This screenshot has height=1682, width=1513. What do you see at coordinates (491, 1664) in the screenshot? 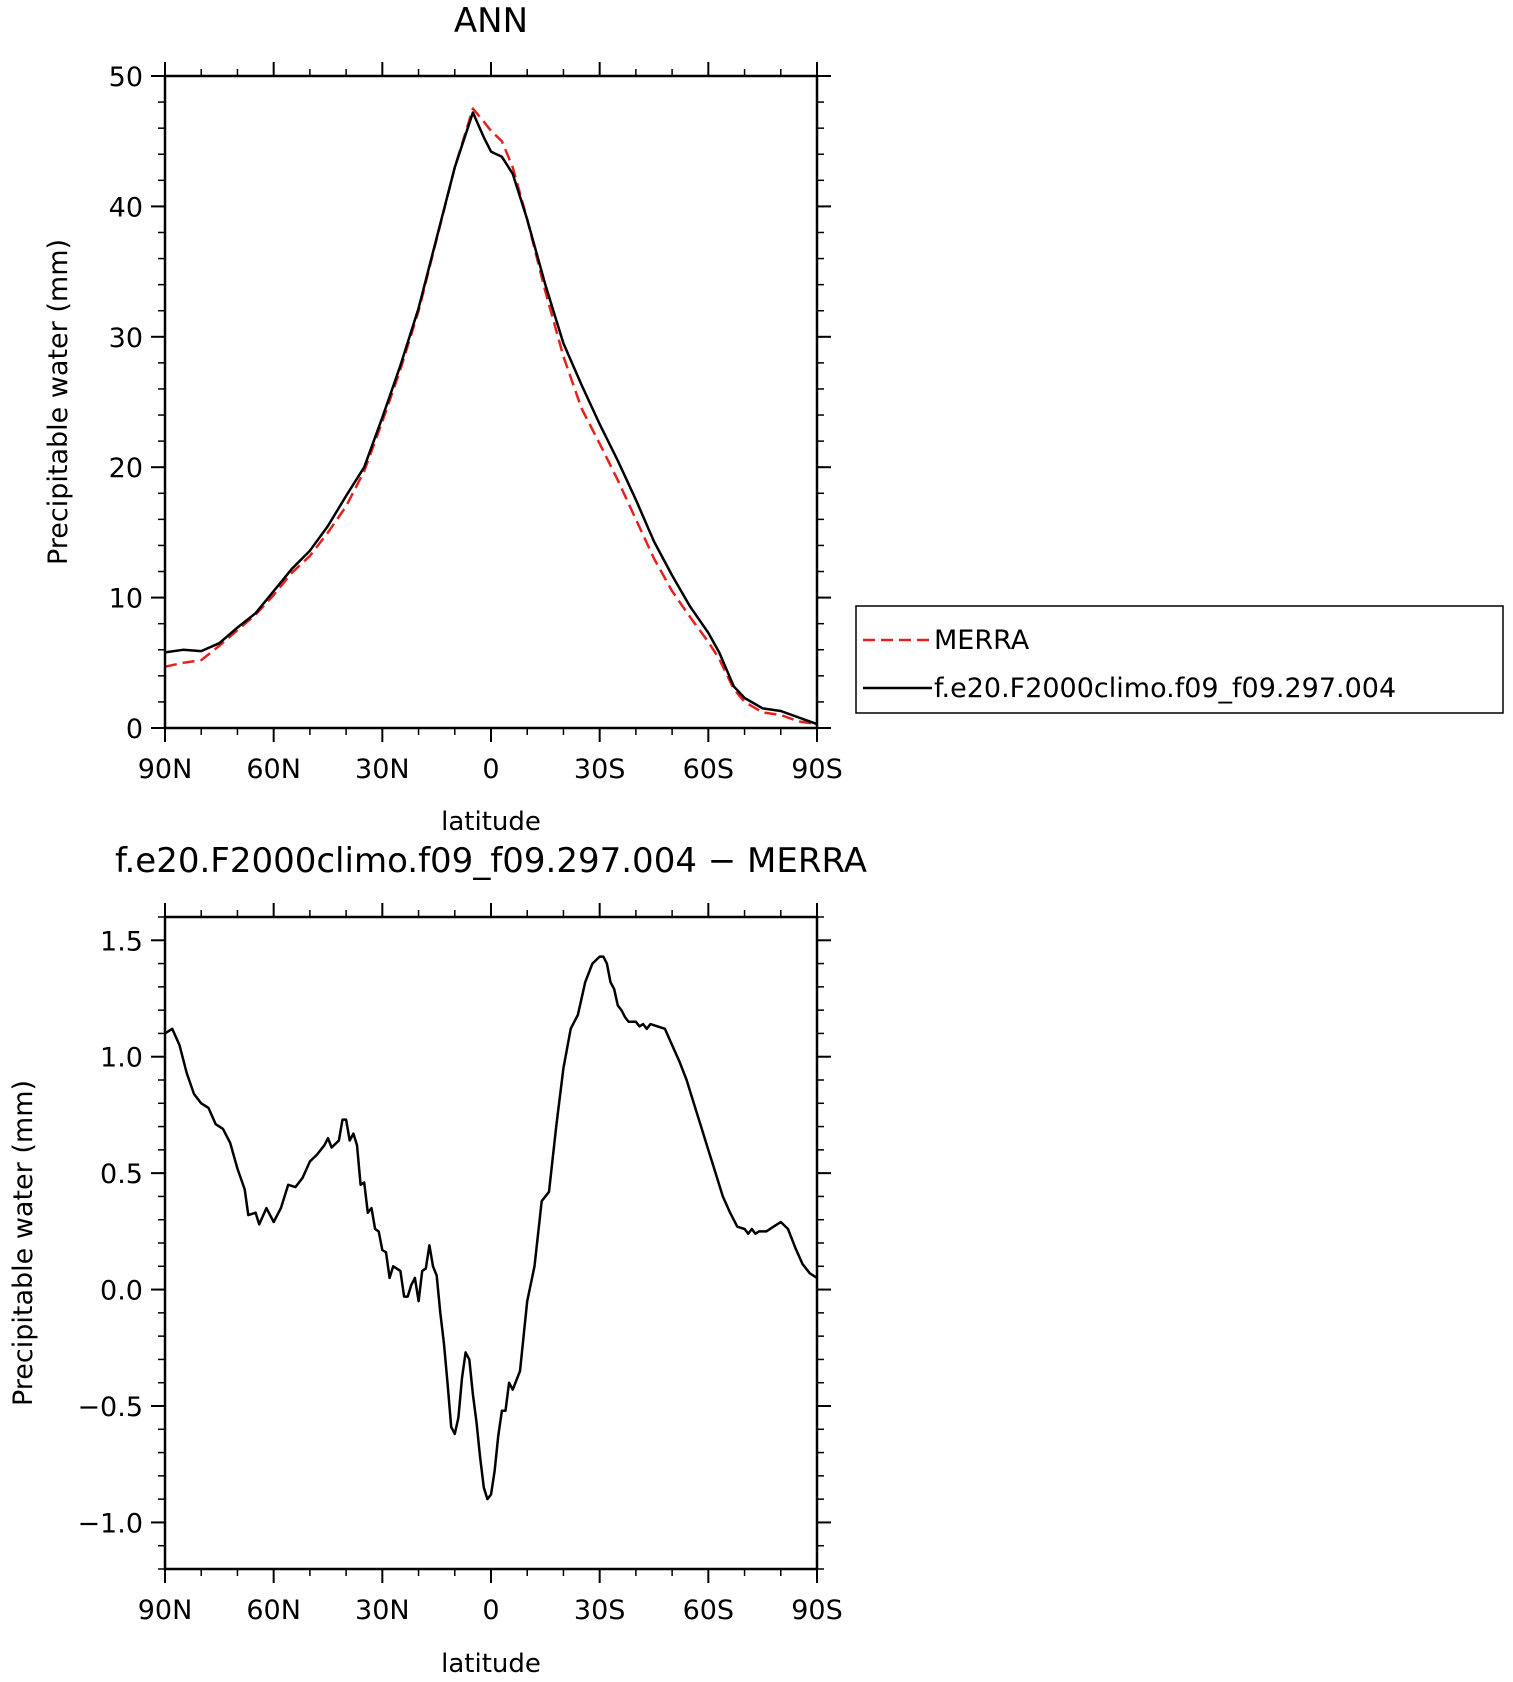
I see `chart-bottom-xlabel: latitude` at bounding box center [491, 1664].